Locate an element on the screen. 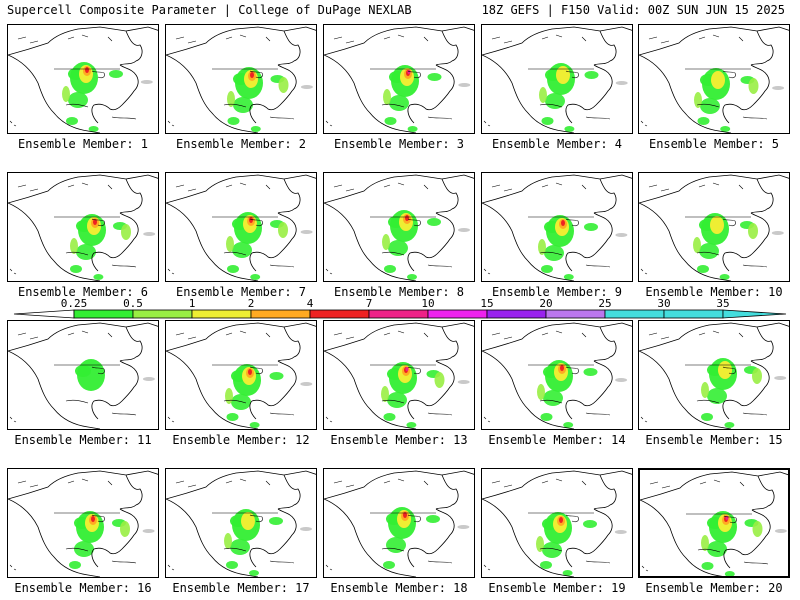  scale-tick-label: 35 is located at coordinates (722, 303).